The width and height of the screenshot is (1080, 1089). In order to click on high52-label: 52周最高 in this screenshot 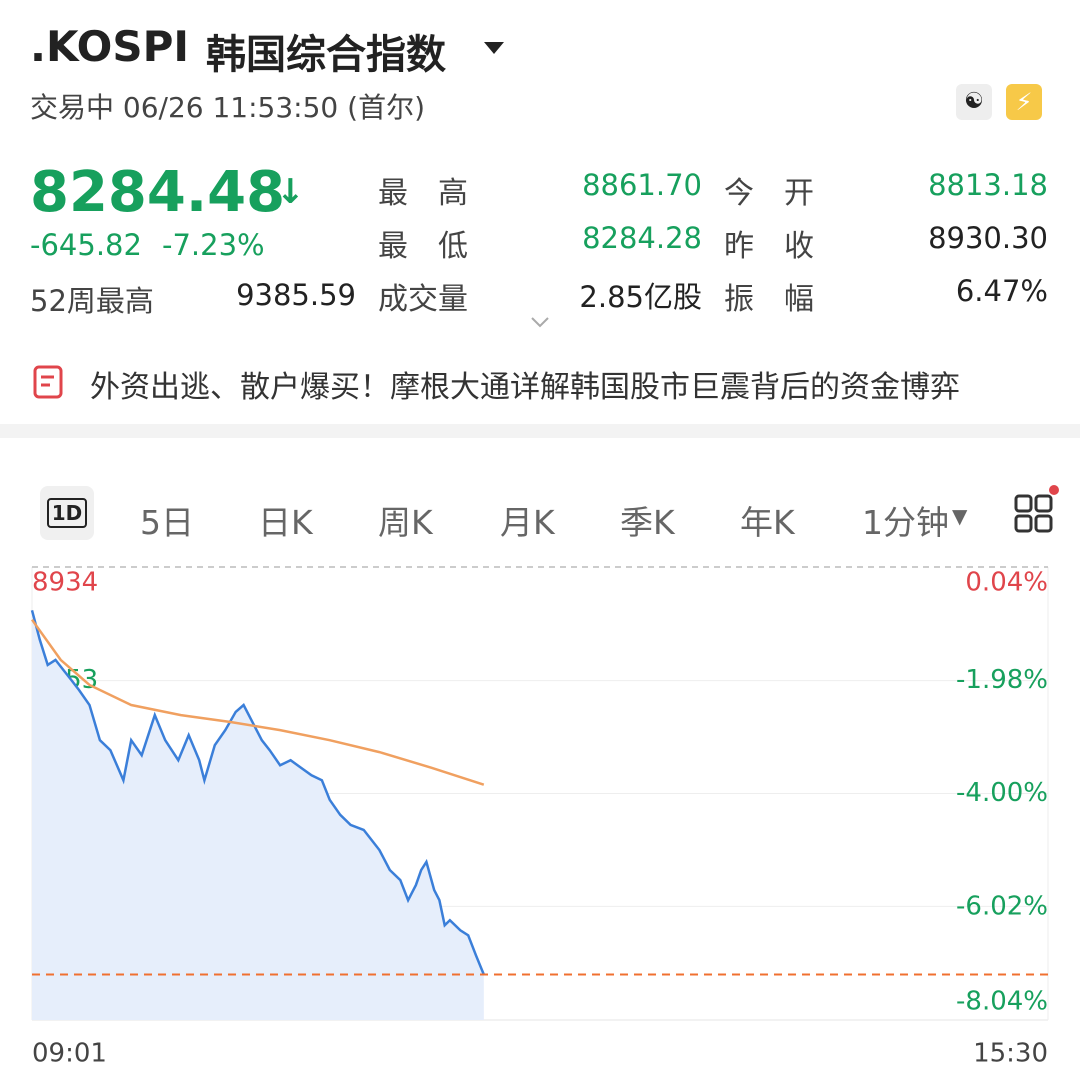, I will do `click(92, 301)`.